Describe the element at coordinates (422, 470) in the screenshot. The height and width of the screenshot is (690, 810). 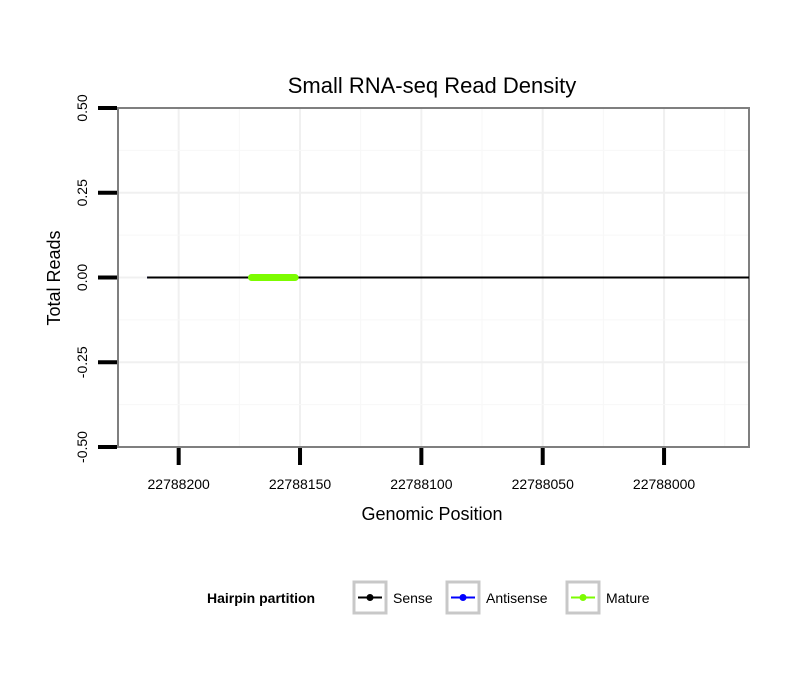
I see `x-axis: 22788200 22788150 22788100 22788050 22788000` at that location.